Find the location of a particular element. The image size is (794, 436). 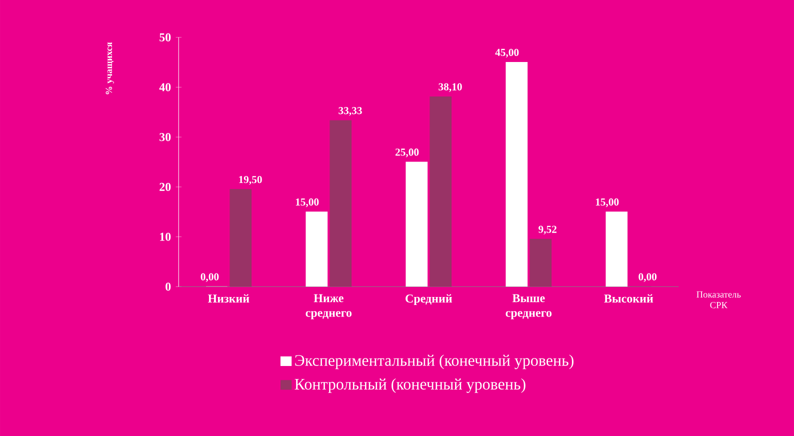

data-label: 19,50 is located at coordinates (250, 180).